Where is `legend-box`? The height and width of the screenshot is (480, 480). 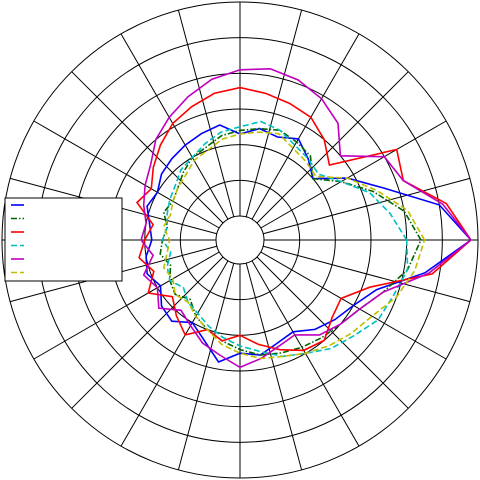
legend-box is located at coordinates (63, 239).